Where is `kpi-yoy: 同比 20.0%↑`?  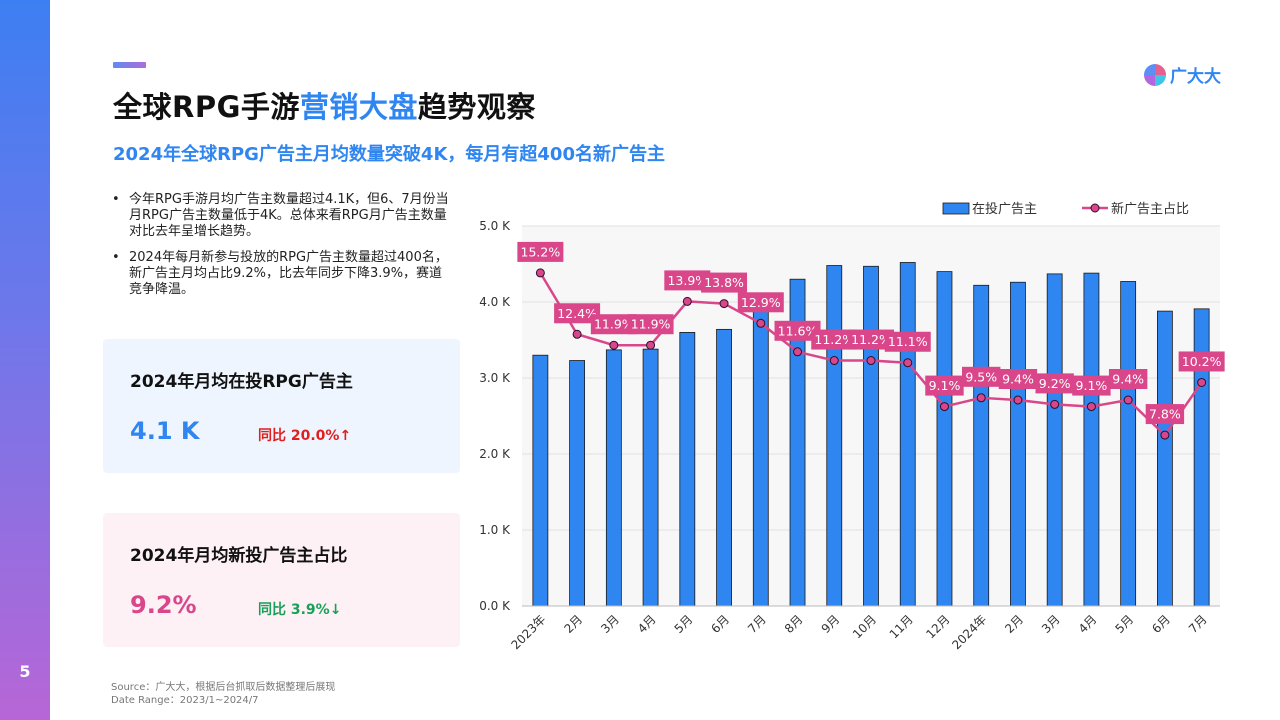
kpi-yoy: 同比 20.0%↑ is located at coordinates (305, 436).